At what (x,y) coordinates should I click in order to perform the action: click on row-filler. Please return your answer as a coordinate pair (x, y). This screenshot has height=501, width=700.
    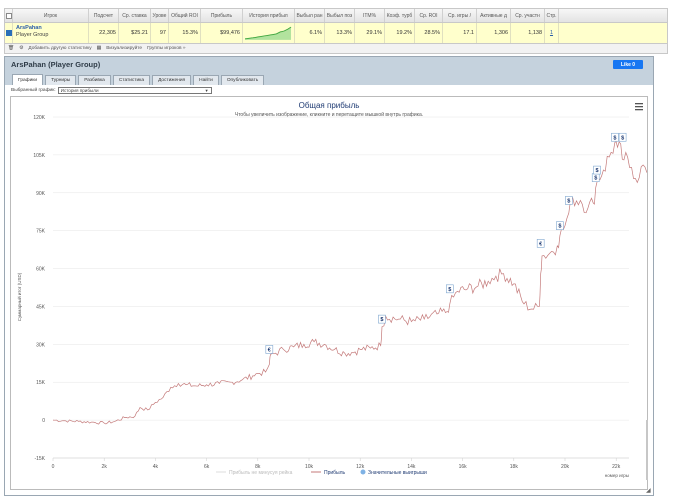
    Looking at the image, I should click on (613, 33).